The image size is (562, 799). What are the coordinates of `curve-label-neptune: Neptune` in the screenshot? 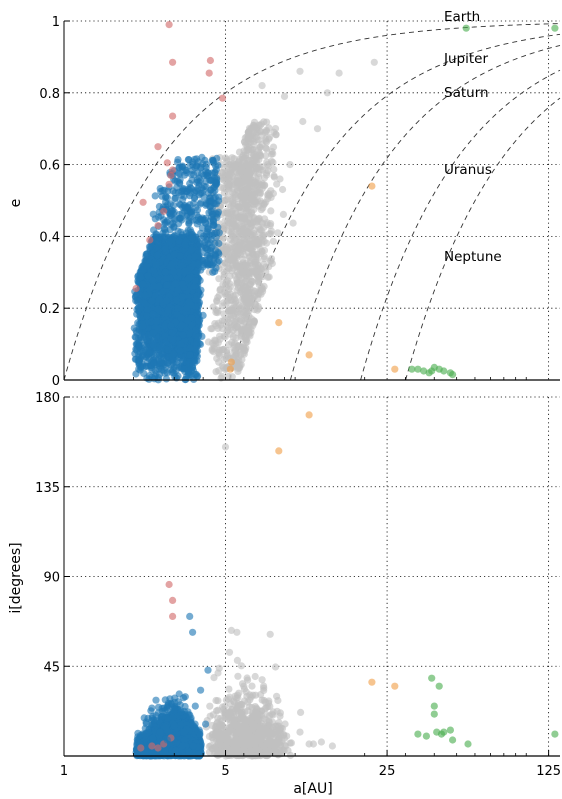 It's located at (473, 257).